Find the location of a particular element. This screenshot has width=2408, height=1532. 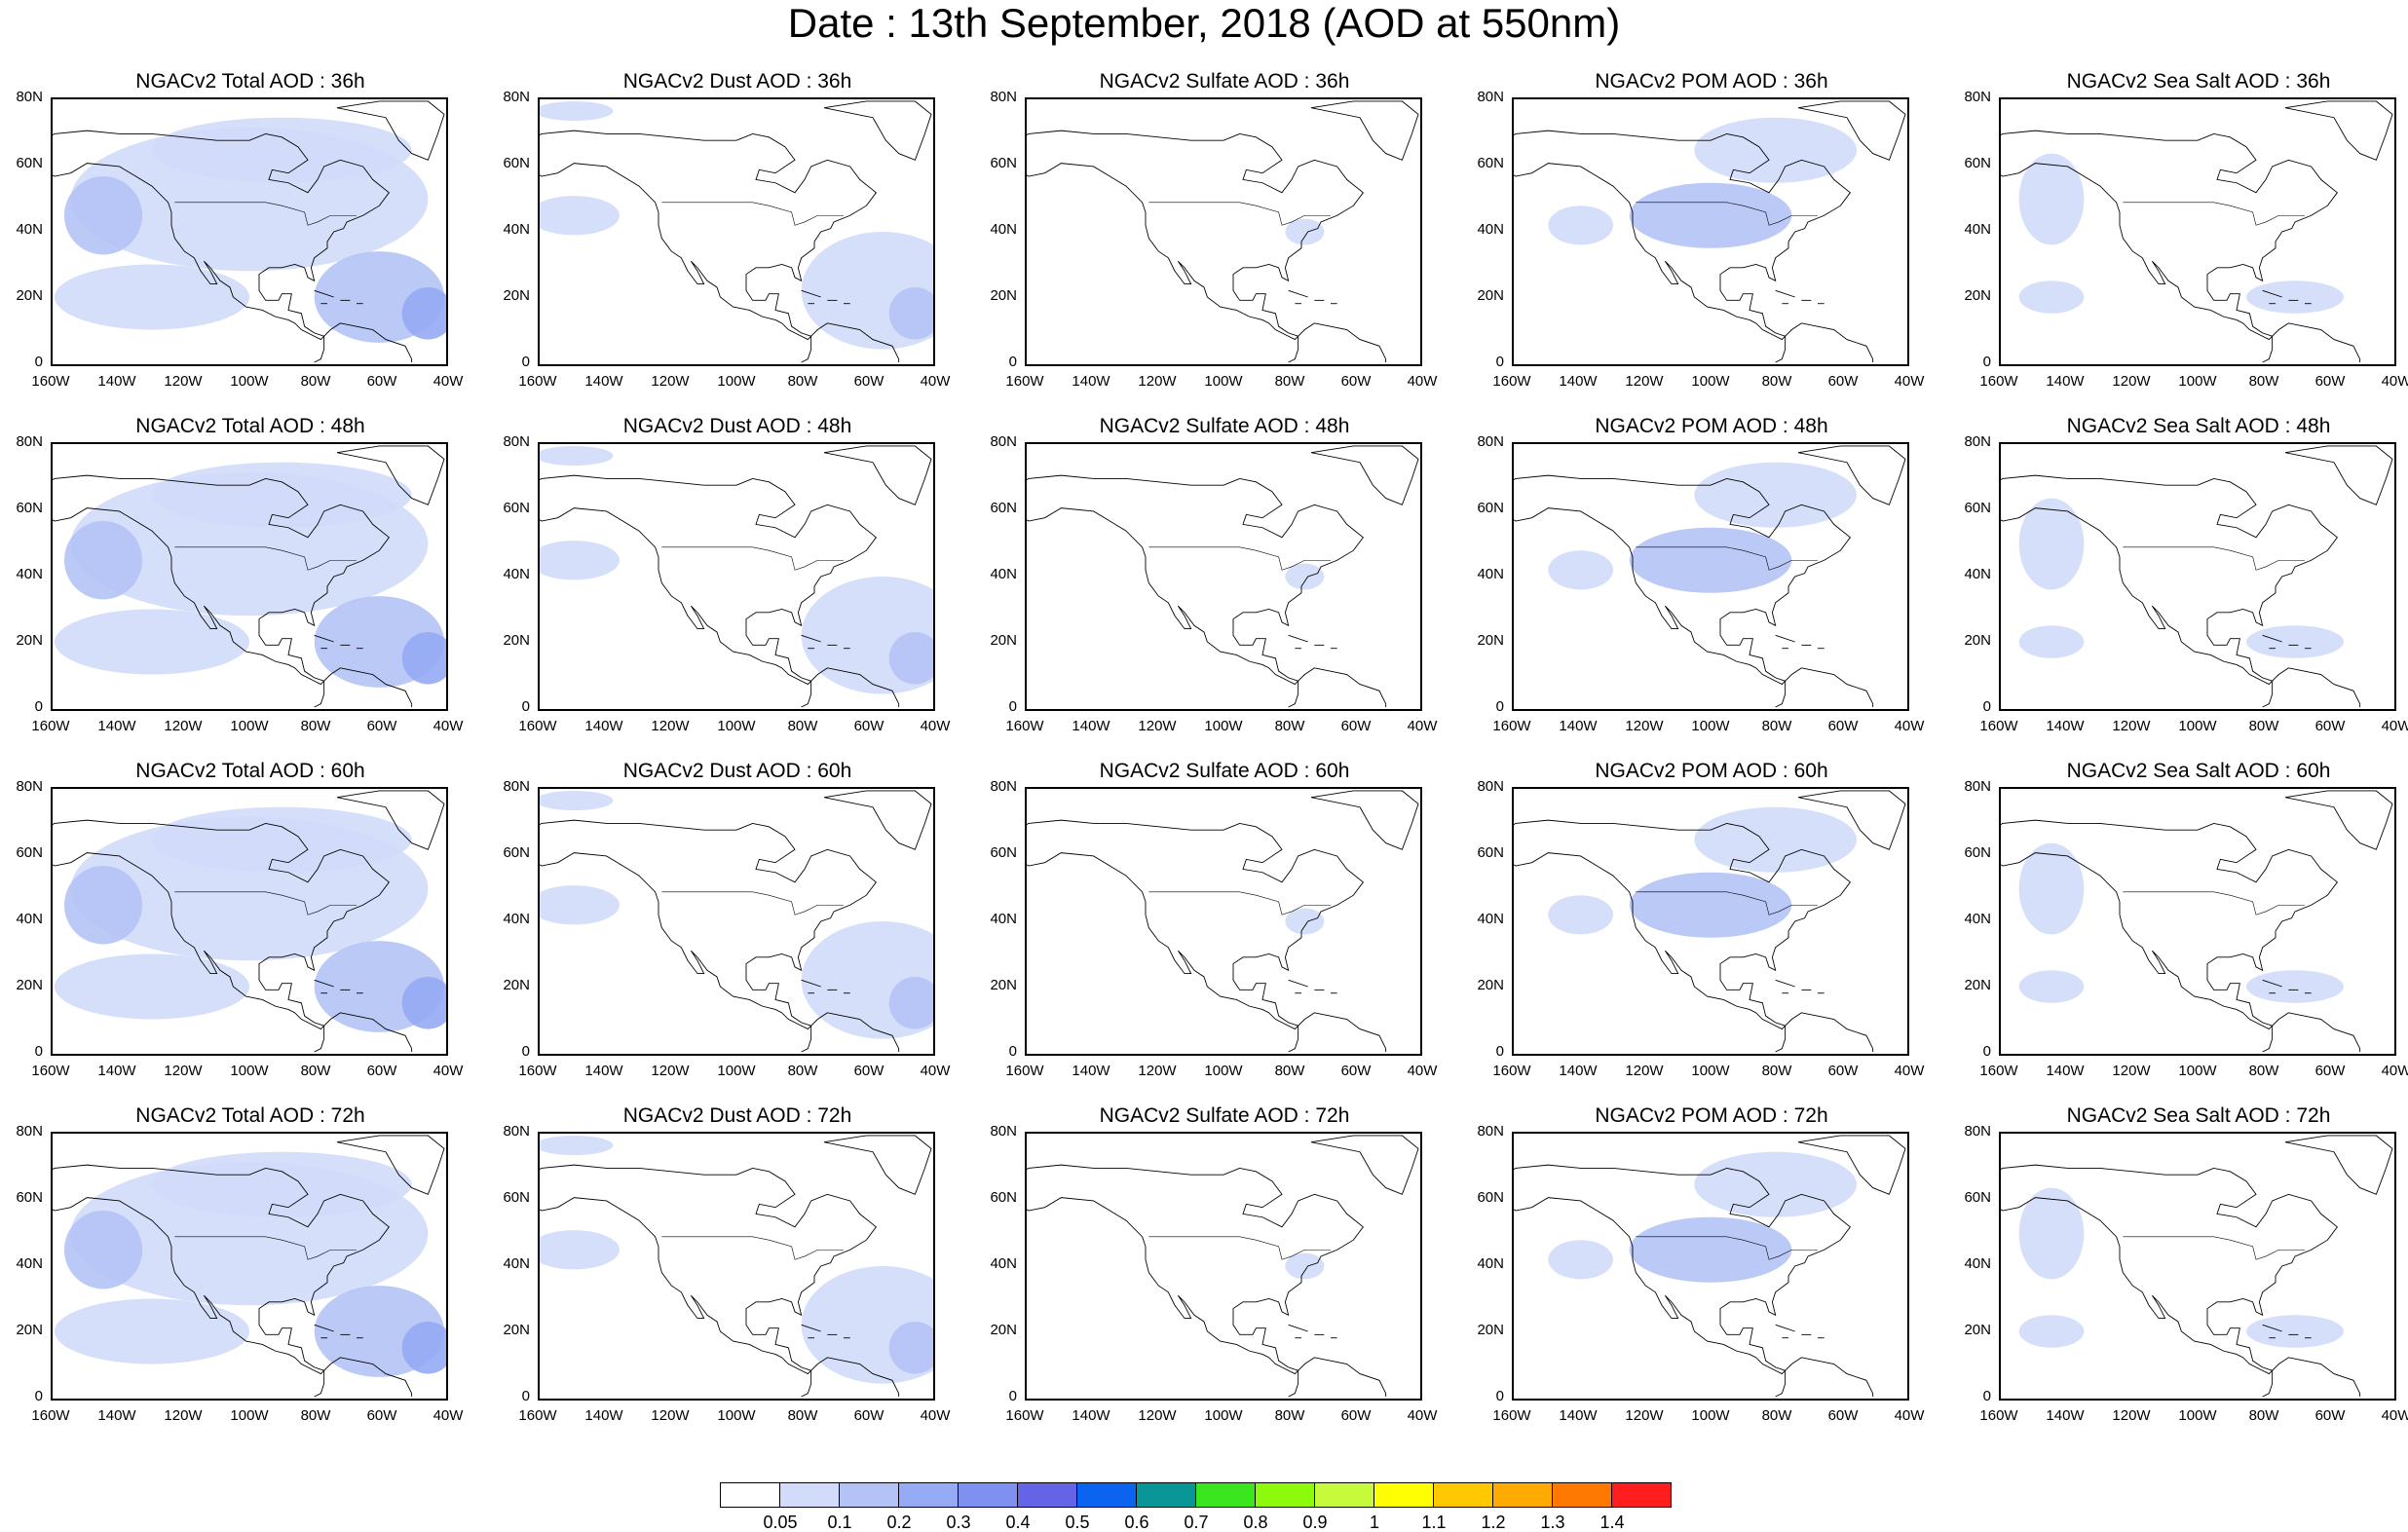

panel-title: NGACv2 POM AOD : 48h is located at coordinates (1711, 426).